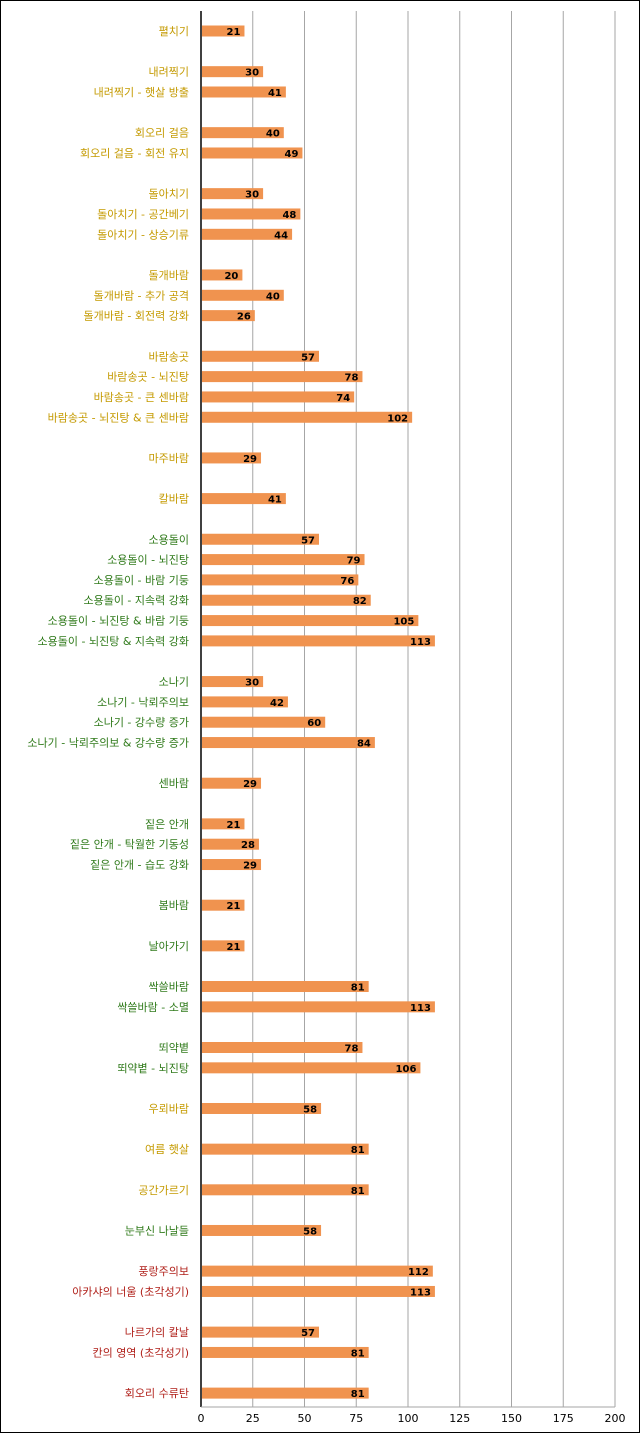  Describe the element at coordinates (108, 743) in the screenshot. I see `category-label: 소나기 - 낙뢰주의보 & 강수량 증가` at that location.